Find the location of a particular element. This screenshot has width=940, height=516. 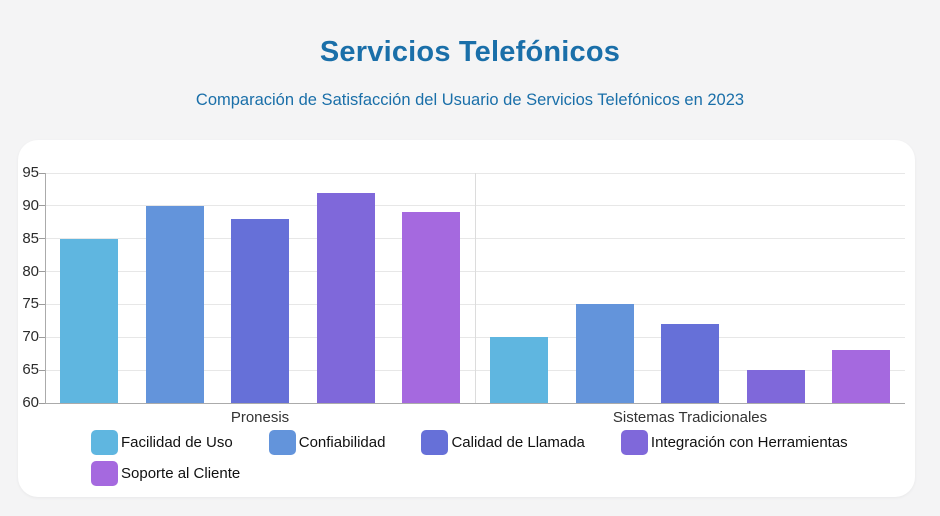

bar-sistemas-tradicionales-confiabilidad is located at coordinates (604, 353).